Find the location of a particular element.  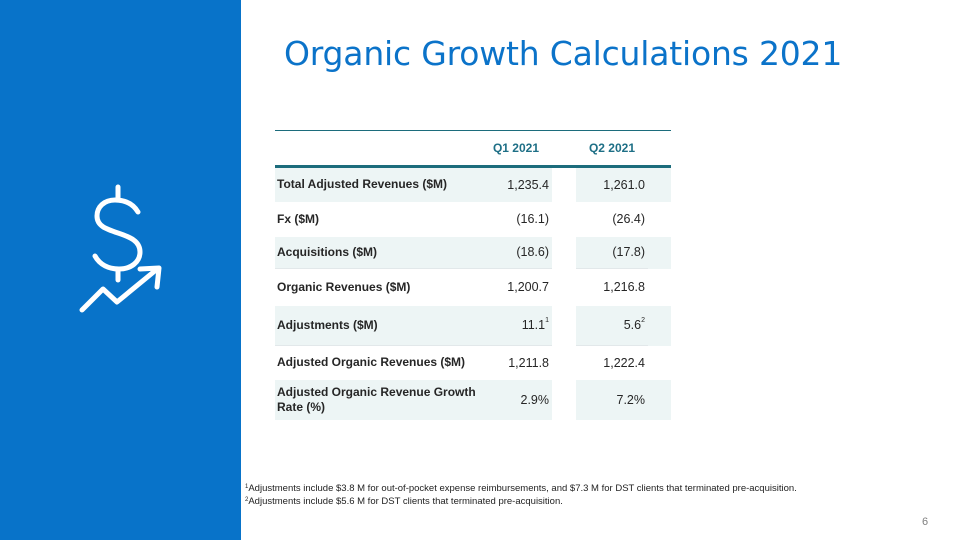

row-label: Organic Revenues ($M) is located at coordinates (377, 287).